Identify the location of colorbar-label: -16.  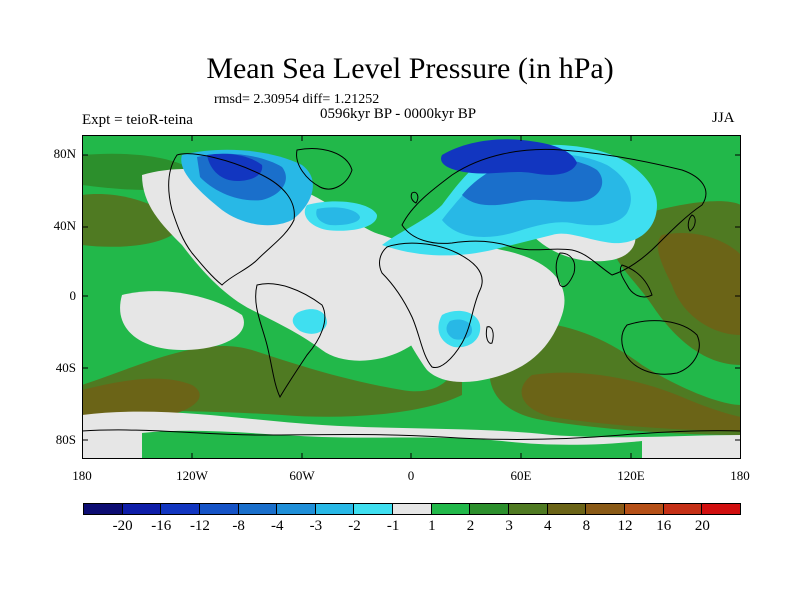
(161, 526).